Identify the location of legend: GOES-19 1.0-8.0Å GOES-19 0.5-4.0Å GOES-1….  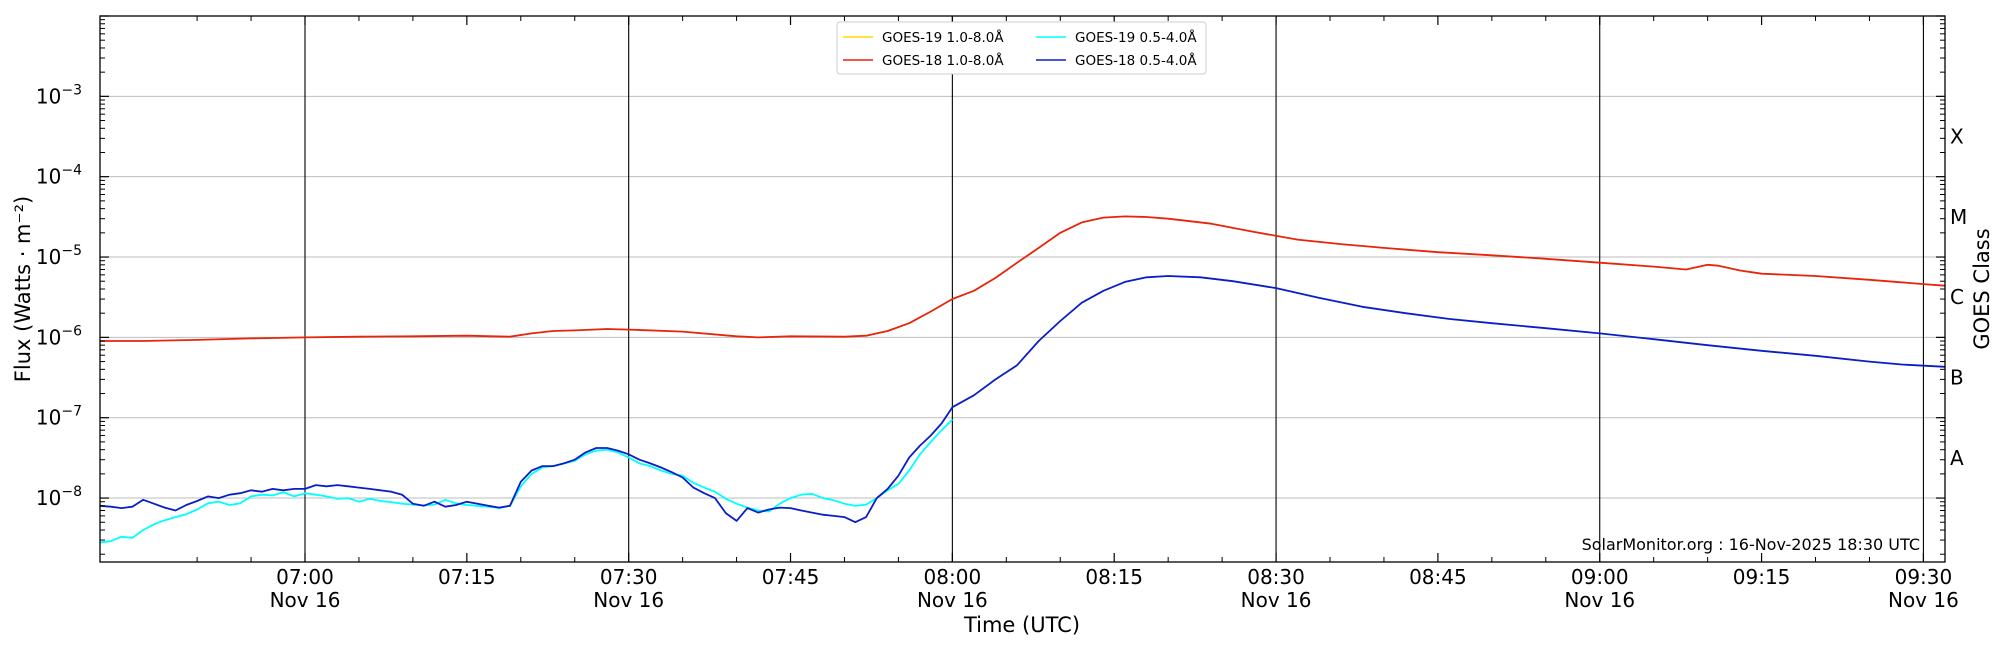
(1021, 48).